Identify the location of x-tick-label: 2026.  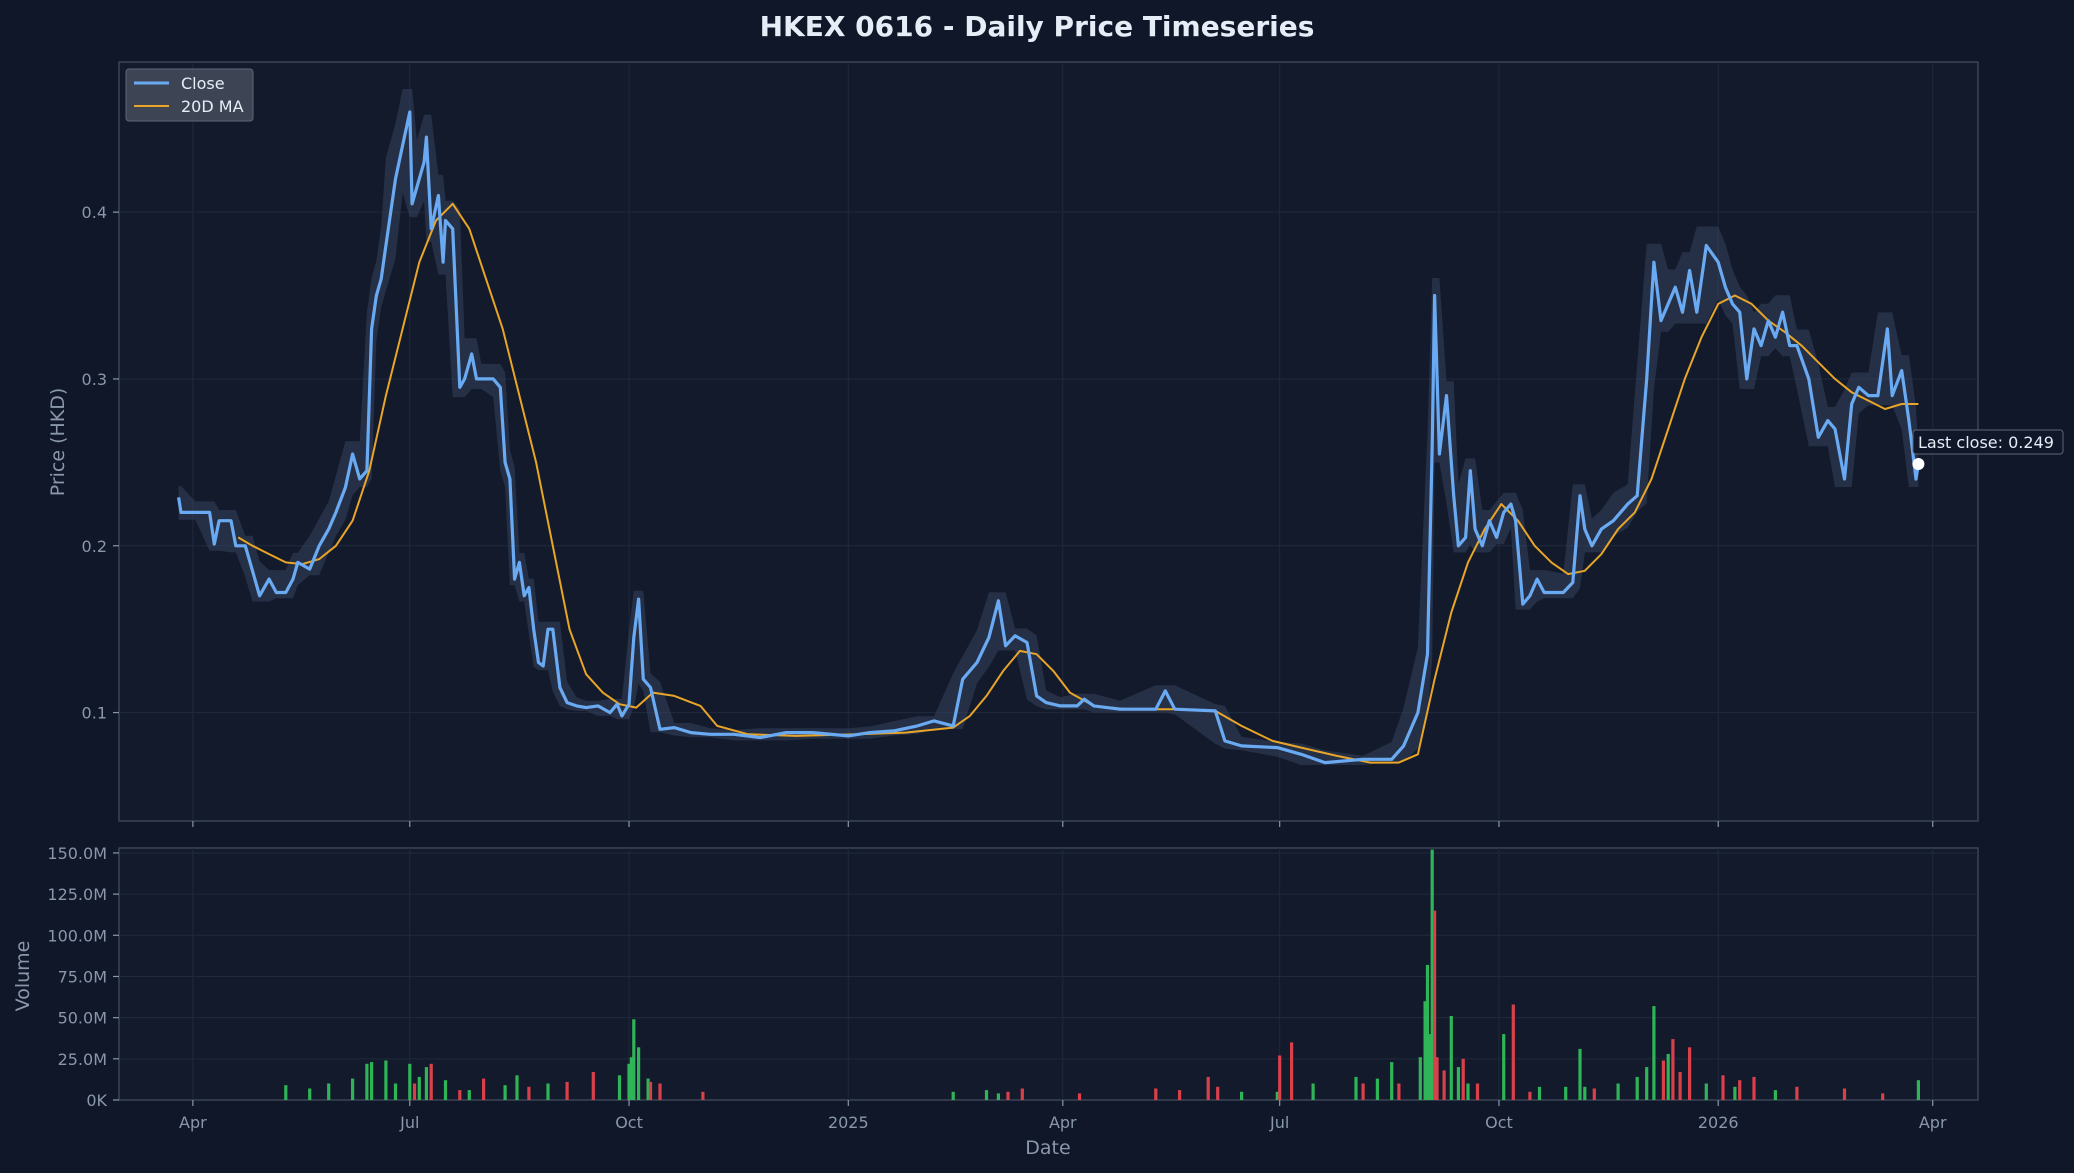
(1718, 1122).